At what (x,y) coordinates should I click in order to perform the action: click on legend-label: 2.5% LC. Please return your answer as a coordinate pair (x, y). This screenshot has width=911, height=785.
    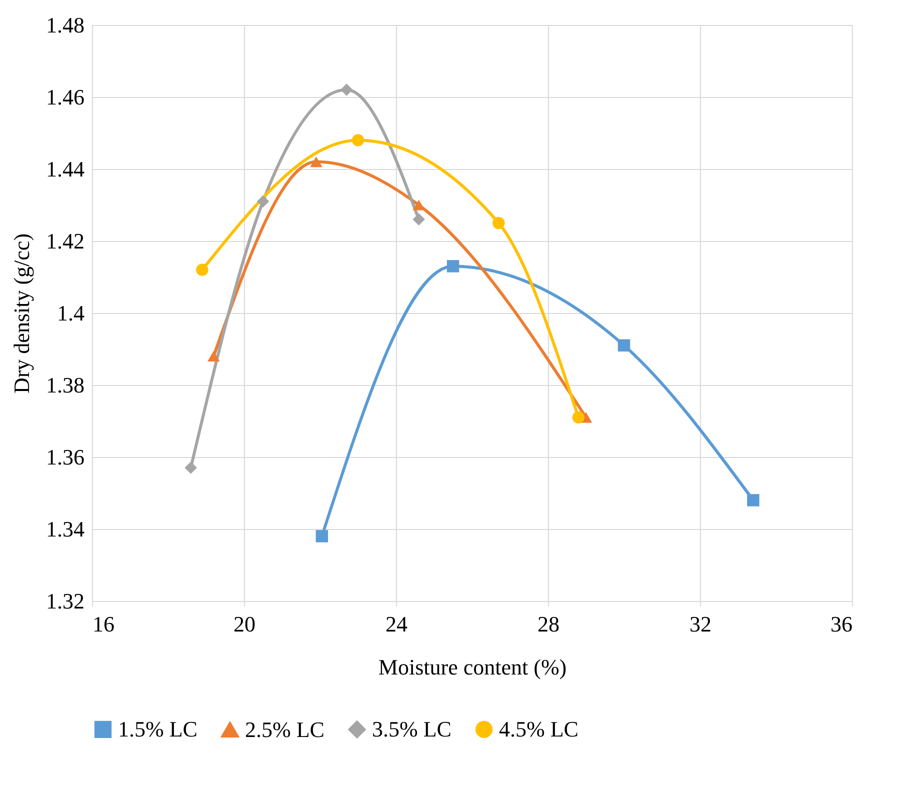
    Looking at the image, I should click on (284, 729).